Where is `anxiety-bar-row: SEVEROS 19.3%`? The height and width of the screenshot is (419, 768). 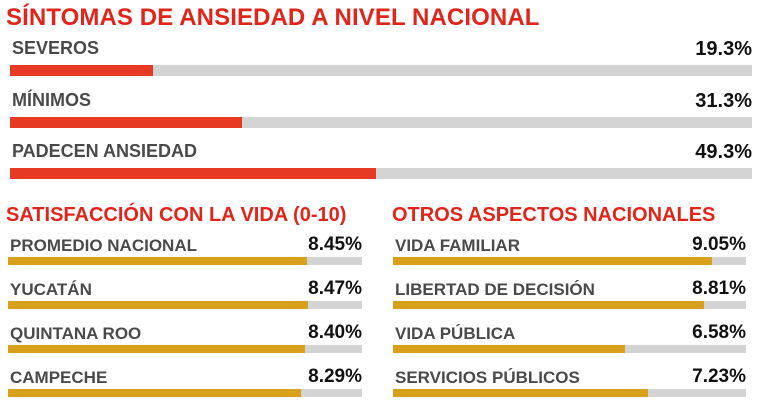 anxiety-bar-row: SEVEROS 19.3% is located at coordinates (381, 57).